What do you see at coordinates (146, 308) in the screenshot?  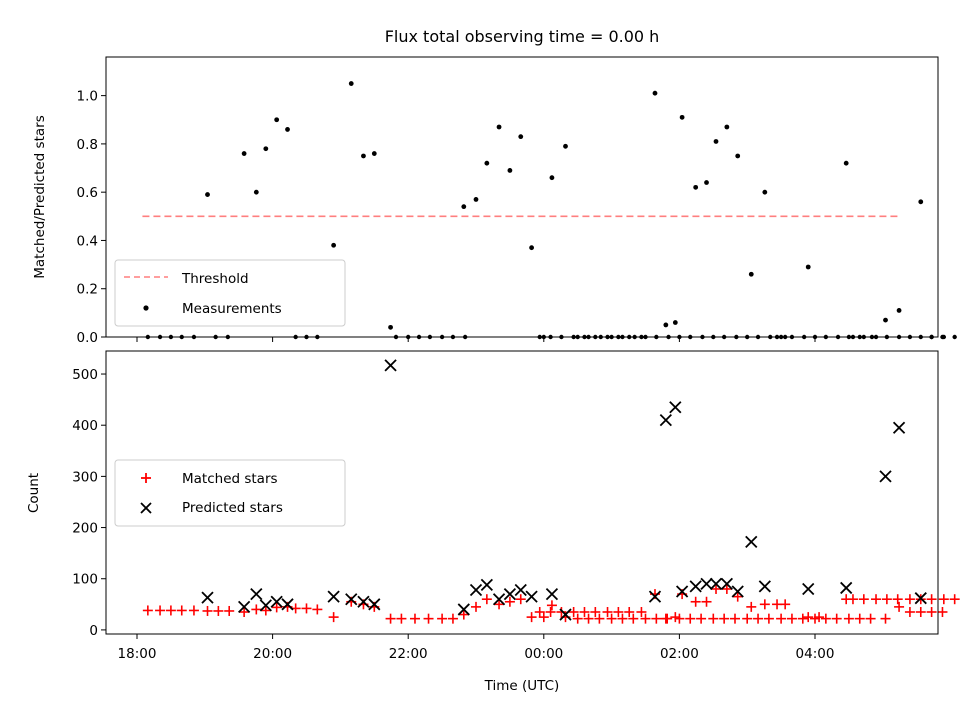 I see `legend-measurements-swatch` at bounding box center [146, 308].